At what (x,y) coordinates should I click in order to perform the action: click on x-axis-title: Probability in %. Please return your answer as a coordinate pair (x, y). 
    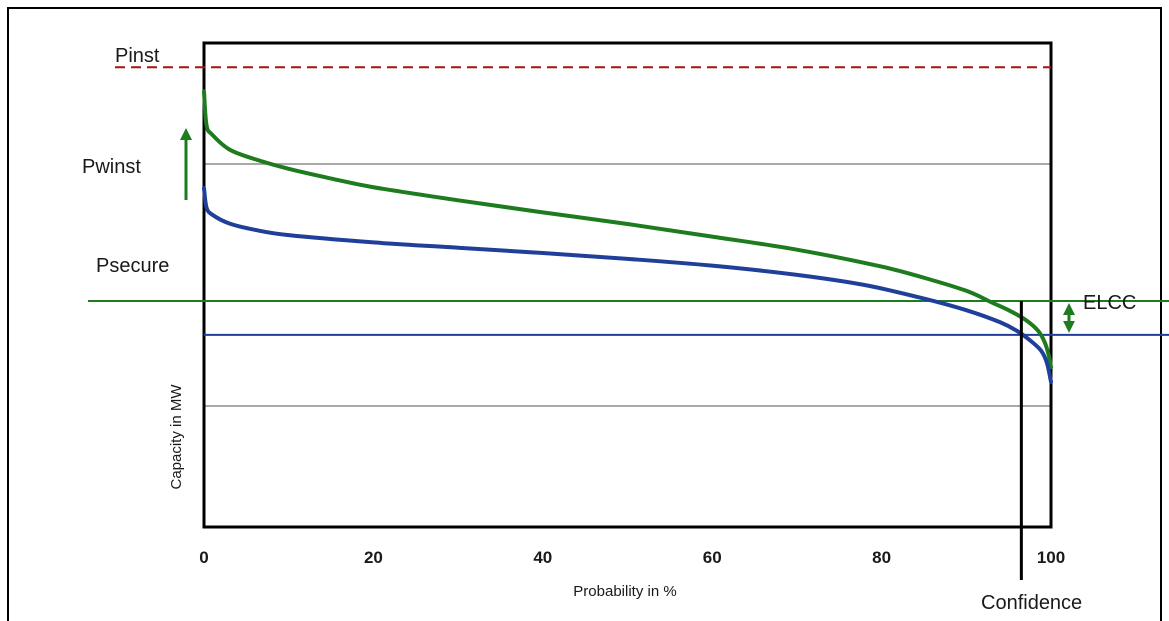
    Looking at the image, I should click on (624, 591).